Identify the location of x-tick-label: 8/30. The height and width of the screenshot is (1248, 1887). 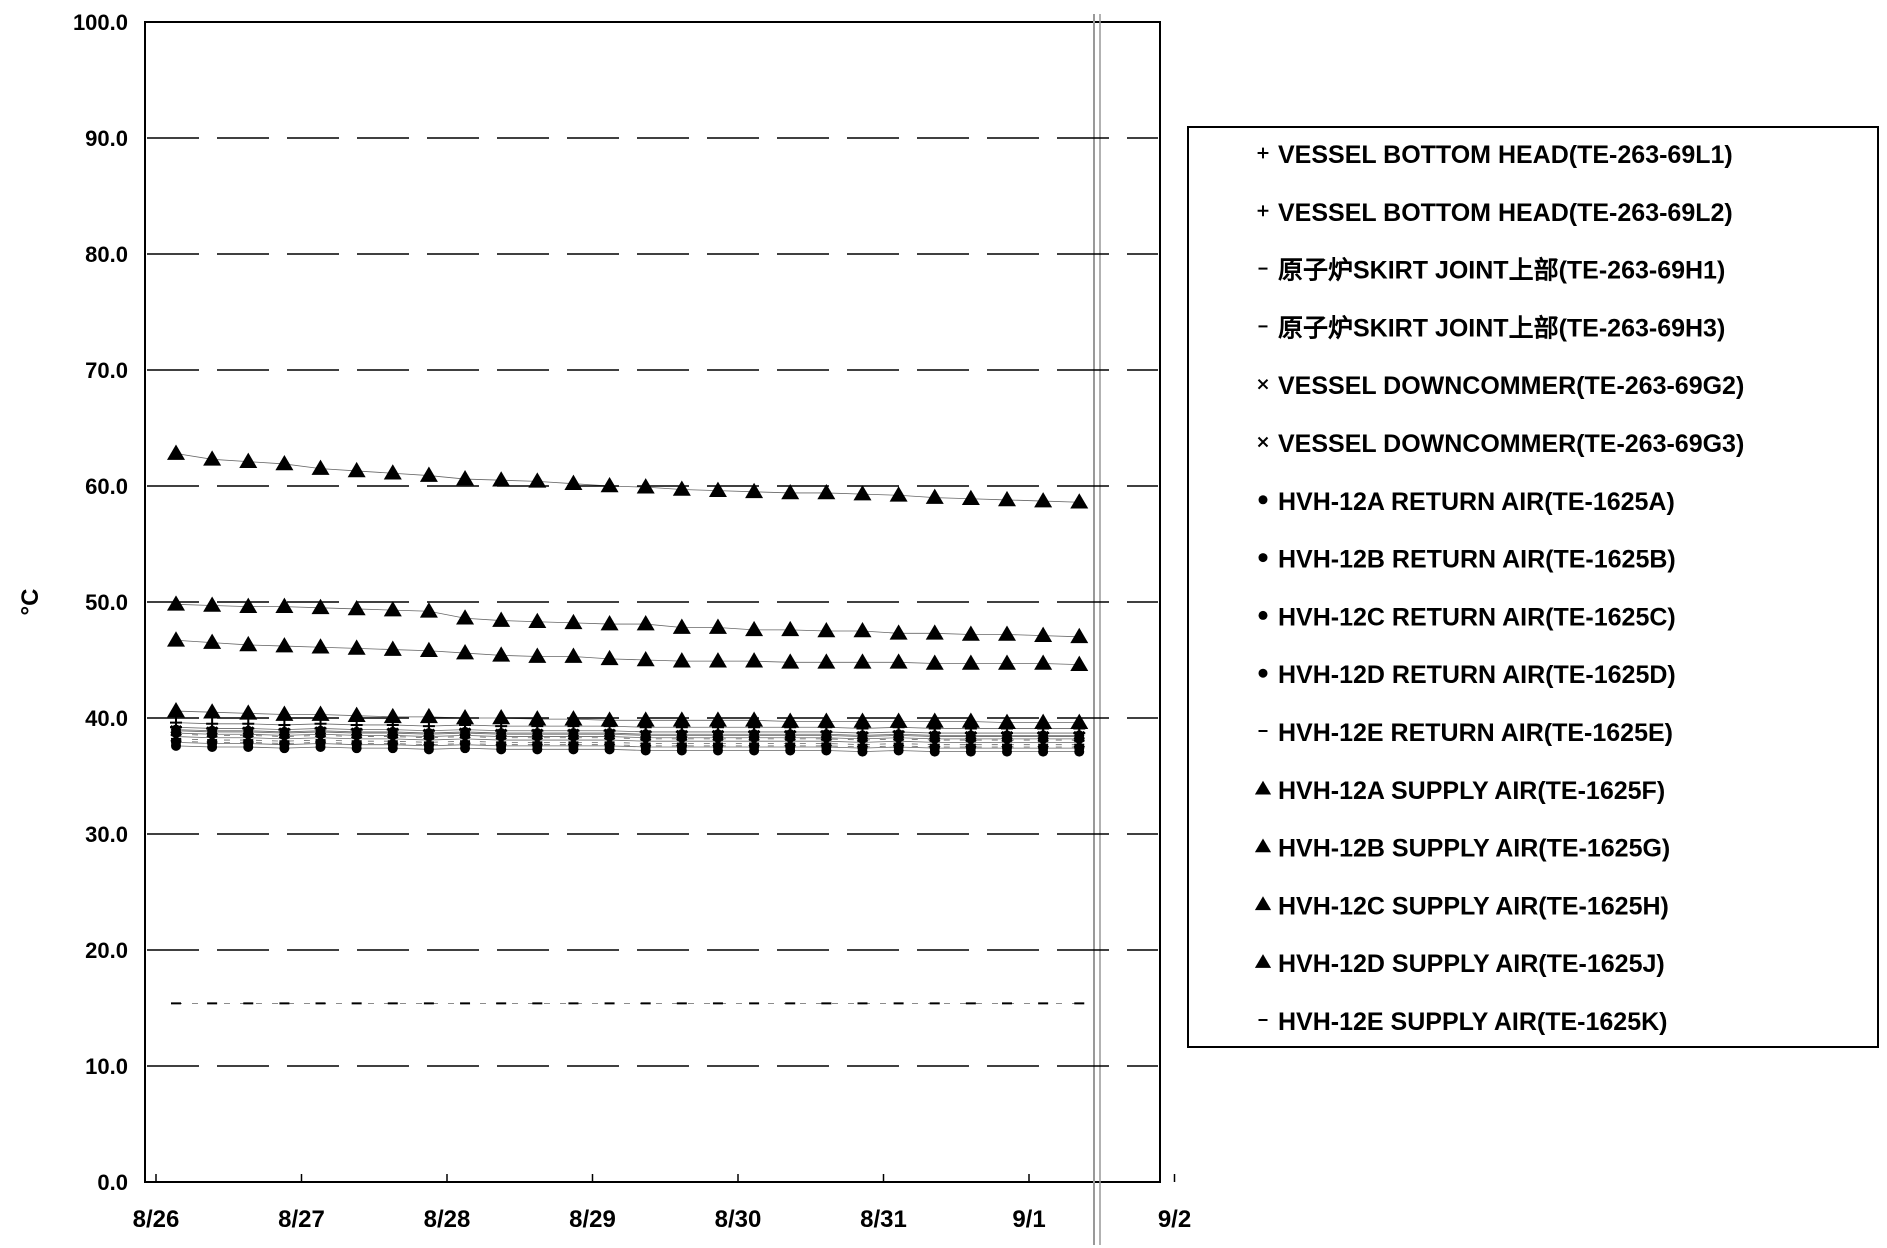
(738, 1219).